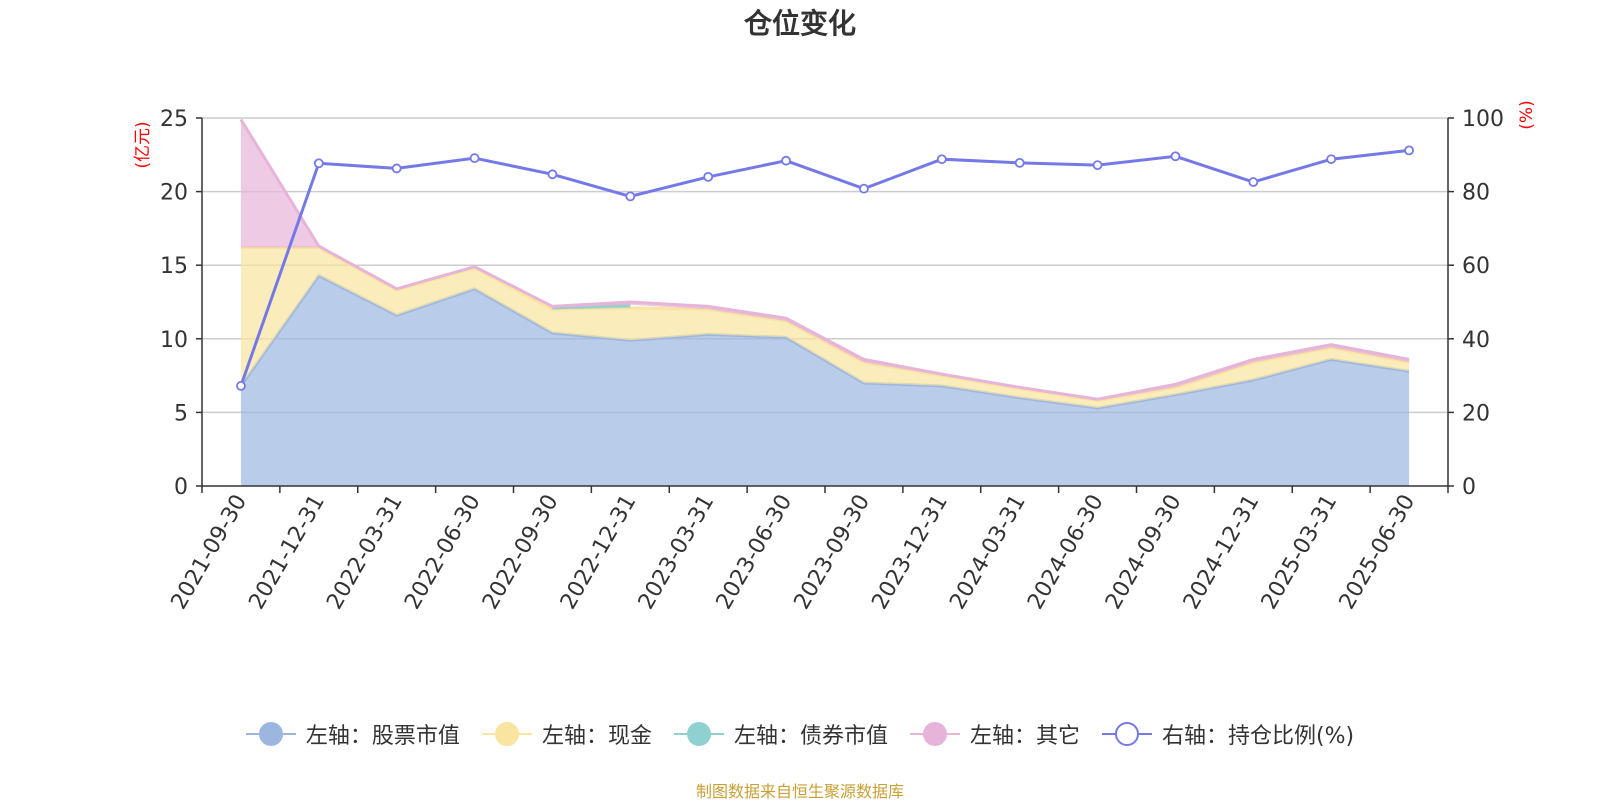 Image resolution: width=1600 pixels, height=802 pixels. I want to click on left-tick-label: 20, so click(174, 193).